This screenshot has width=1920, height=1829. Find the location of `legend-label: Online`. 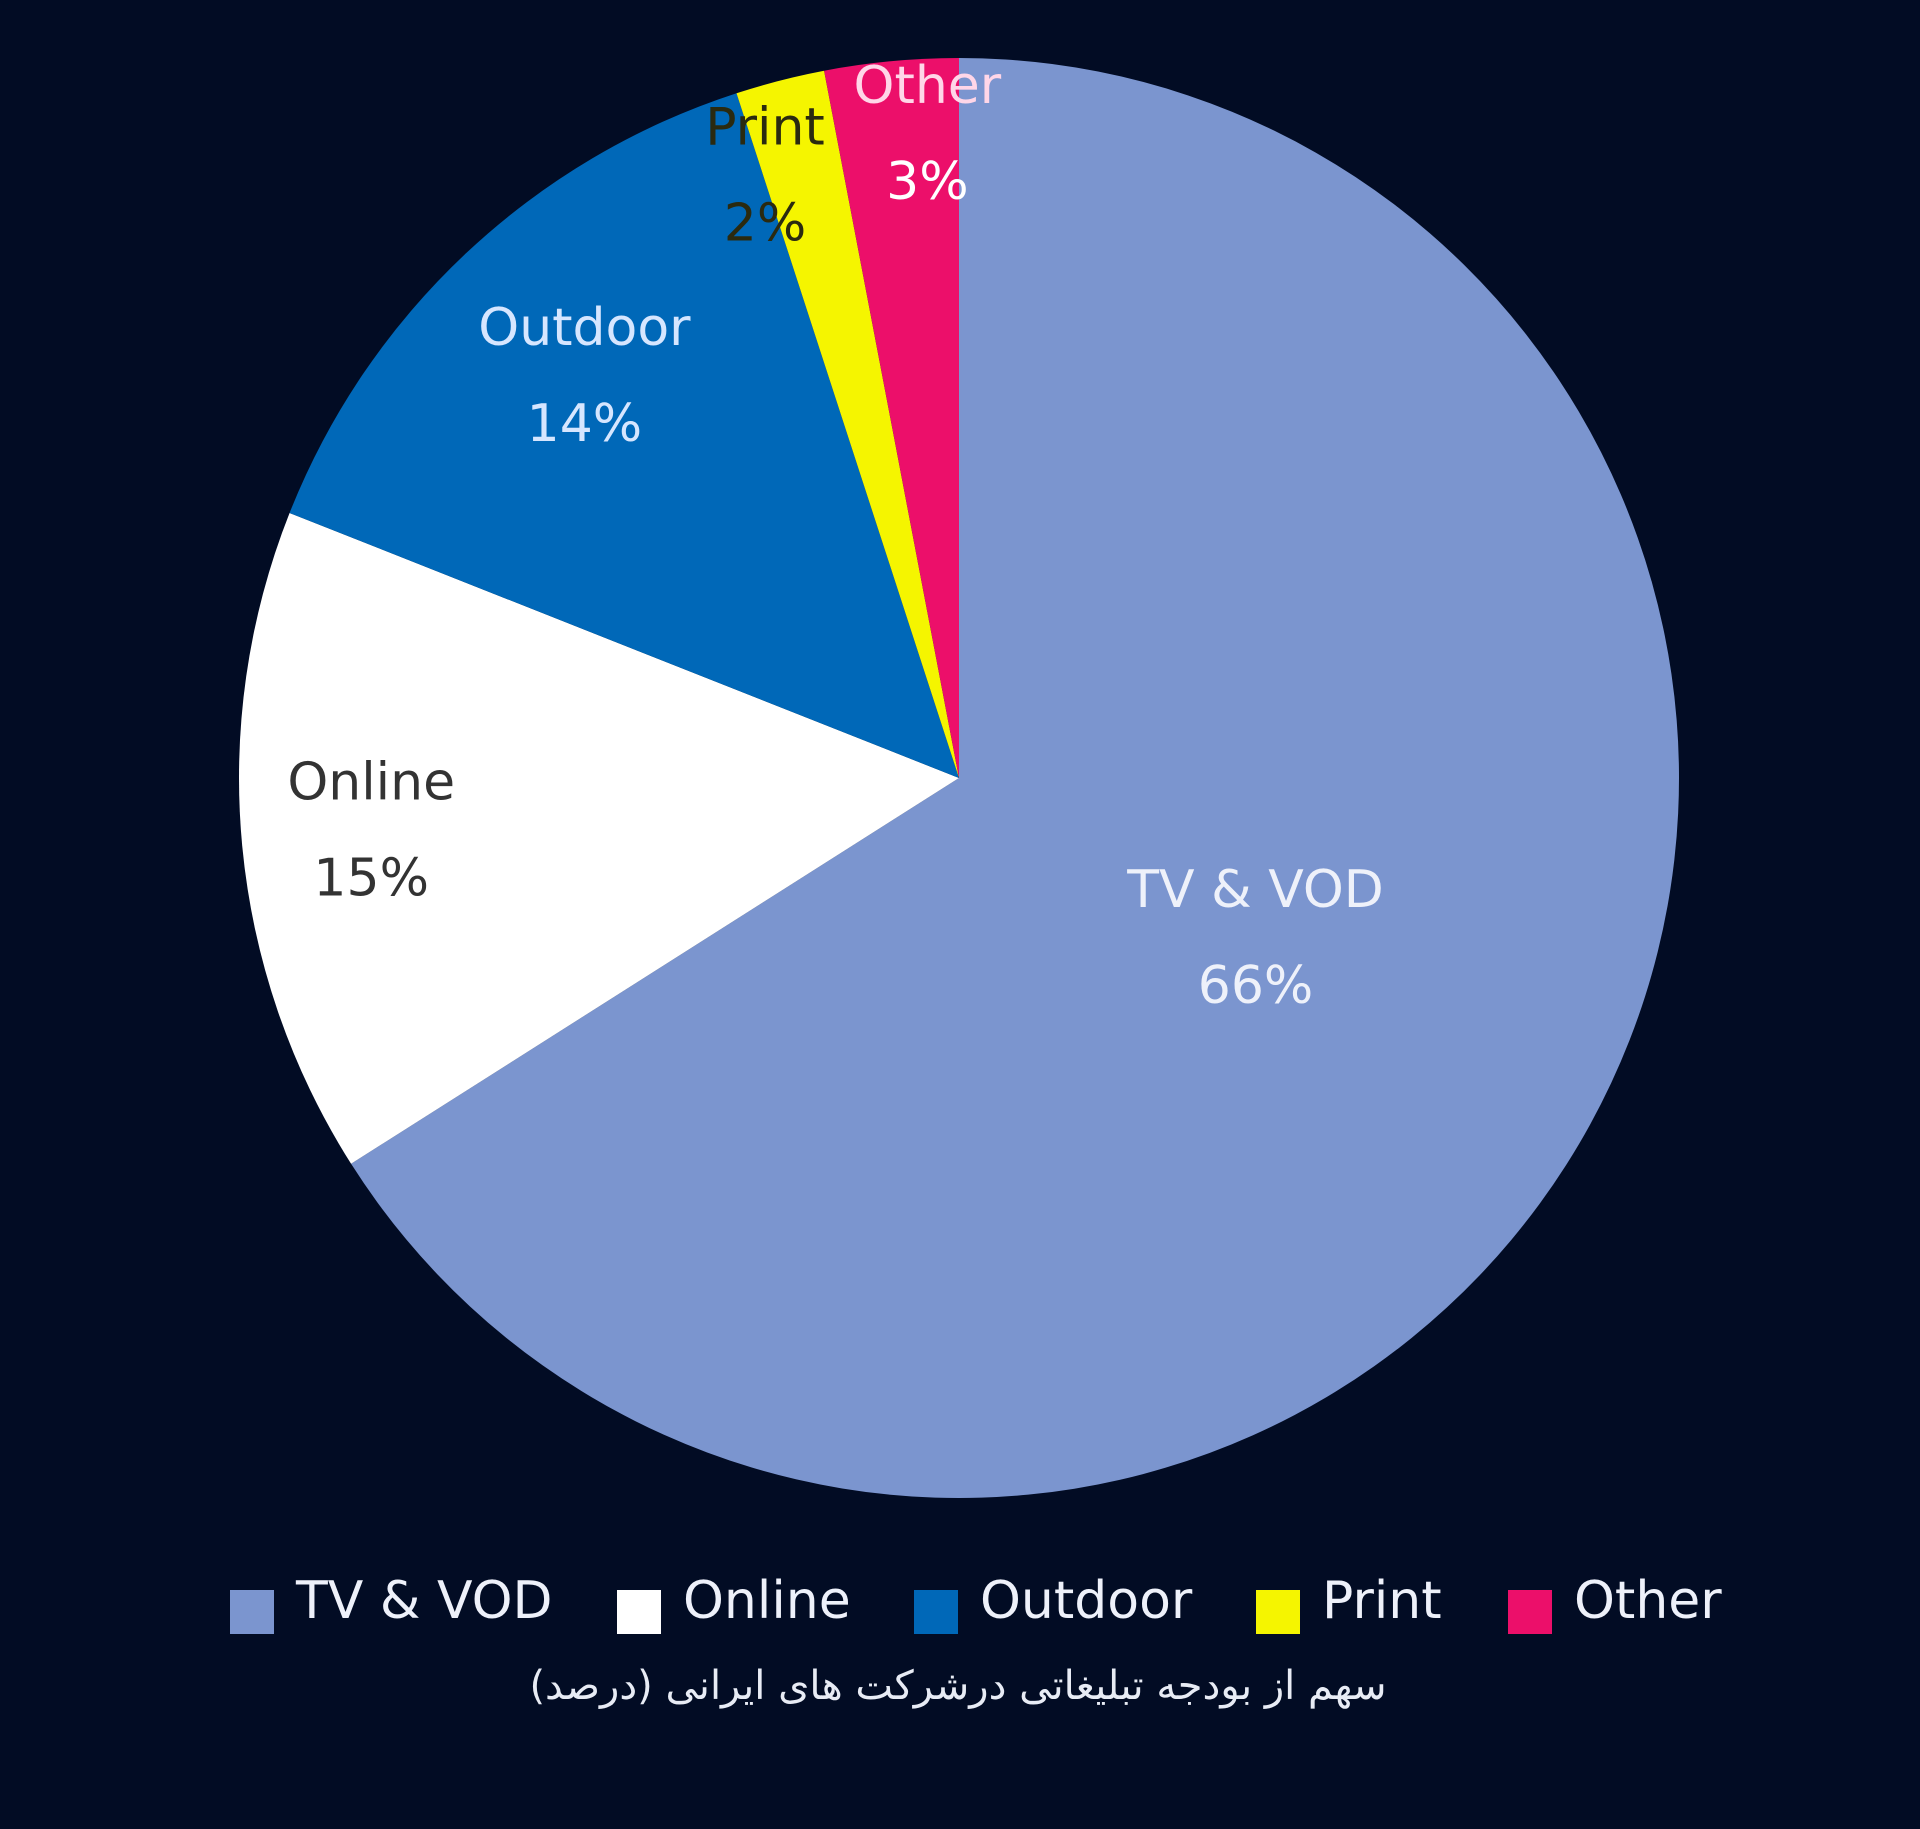

legend-label: Online is located at coordinates (767, 1601).